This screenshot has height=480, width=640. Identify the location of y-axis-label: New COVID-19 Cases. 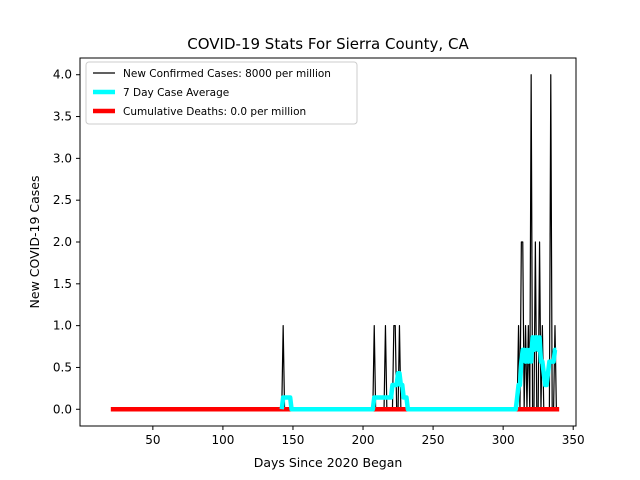
(34, 242).